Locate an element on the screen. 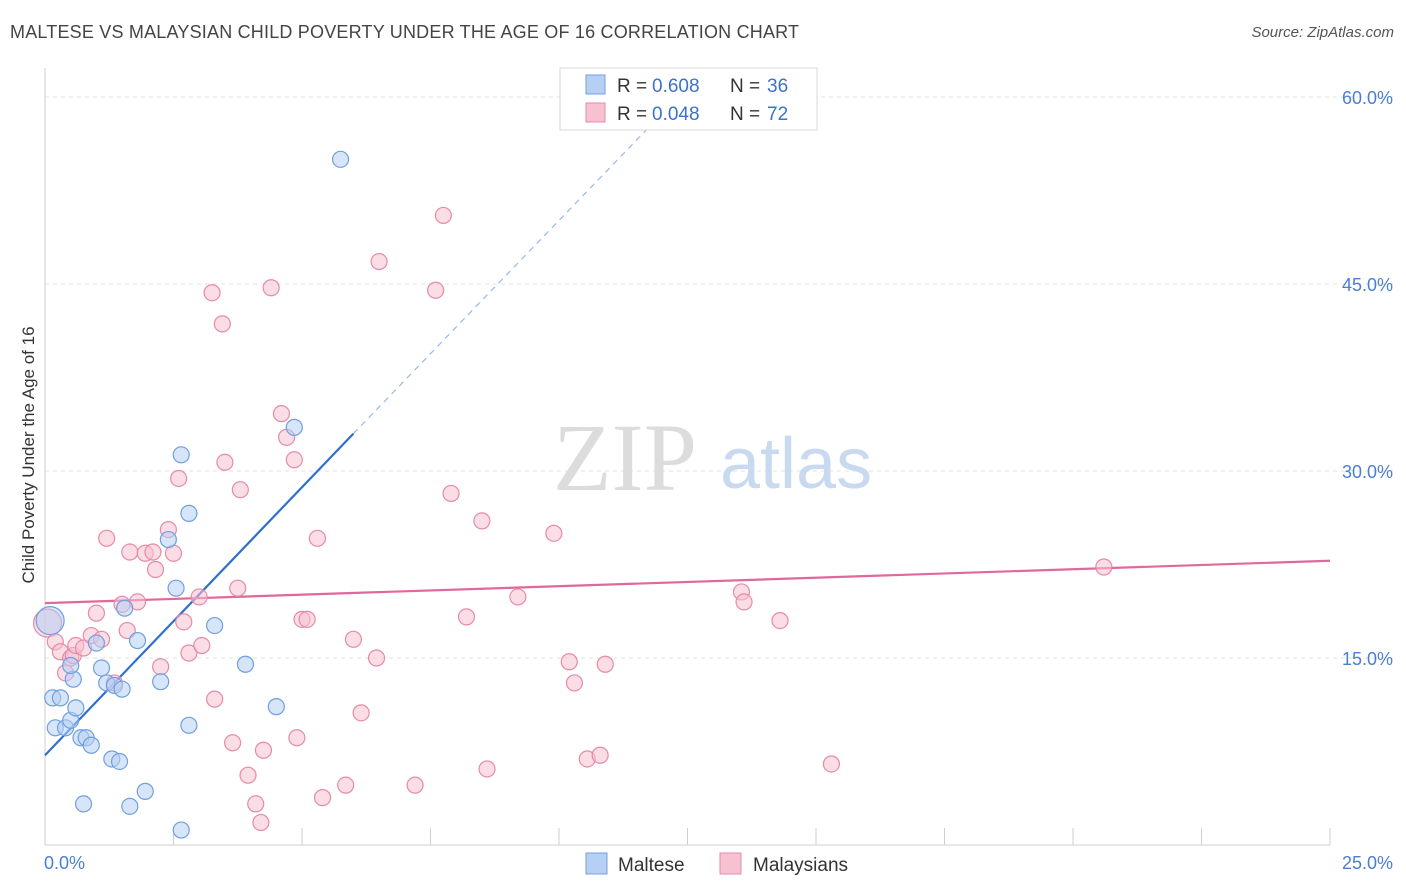 Image resolution: width=1406 pixels, height=892 pixels. y-axis-label: Child Poverty Under the Age of 16 is located at coordinates (28, 454).